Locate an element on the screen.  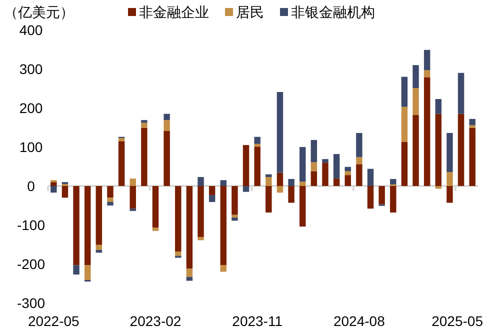
x-tick-label: 2023-11 is located at coordinates (257, 321).